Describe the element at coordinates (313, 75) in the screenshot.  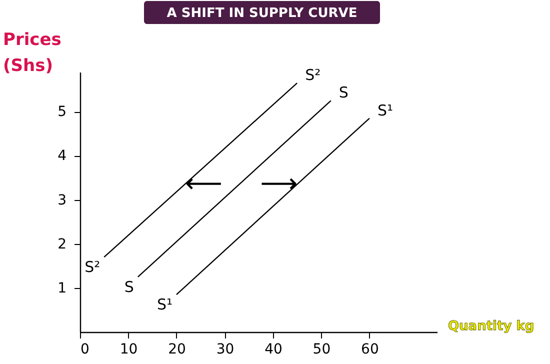
I see `text: S²` at that location.